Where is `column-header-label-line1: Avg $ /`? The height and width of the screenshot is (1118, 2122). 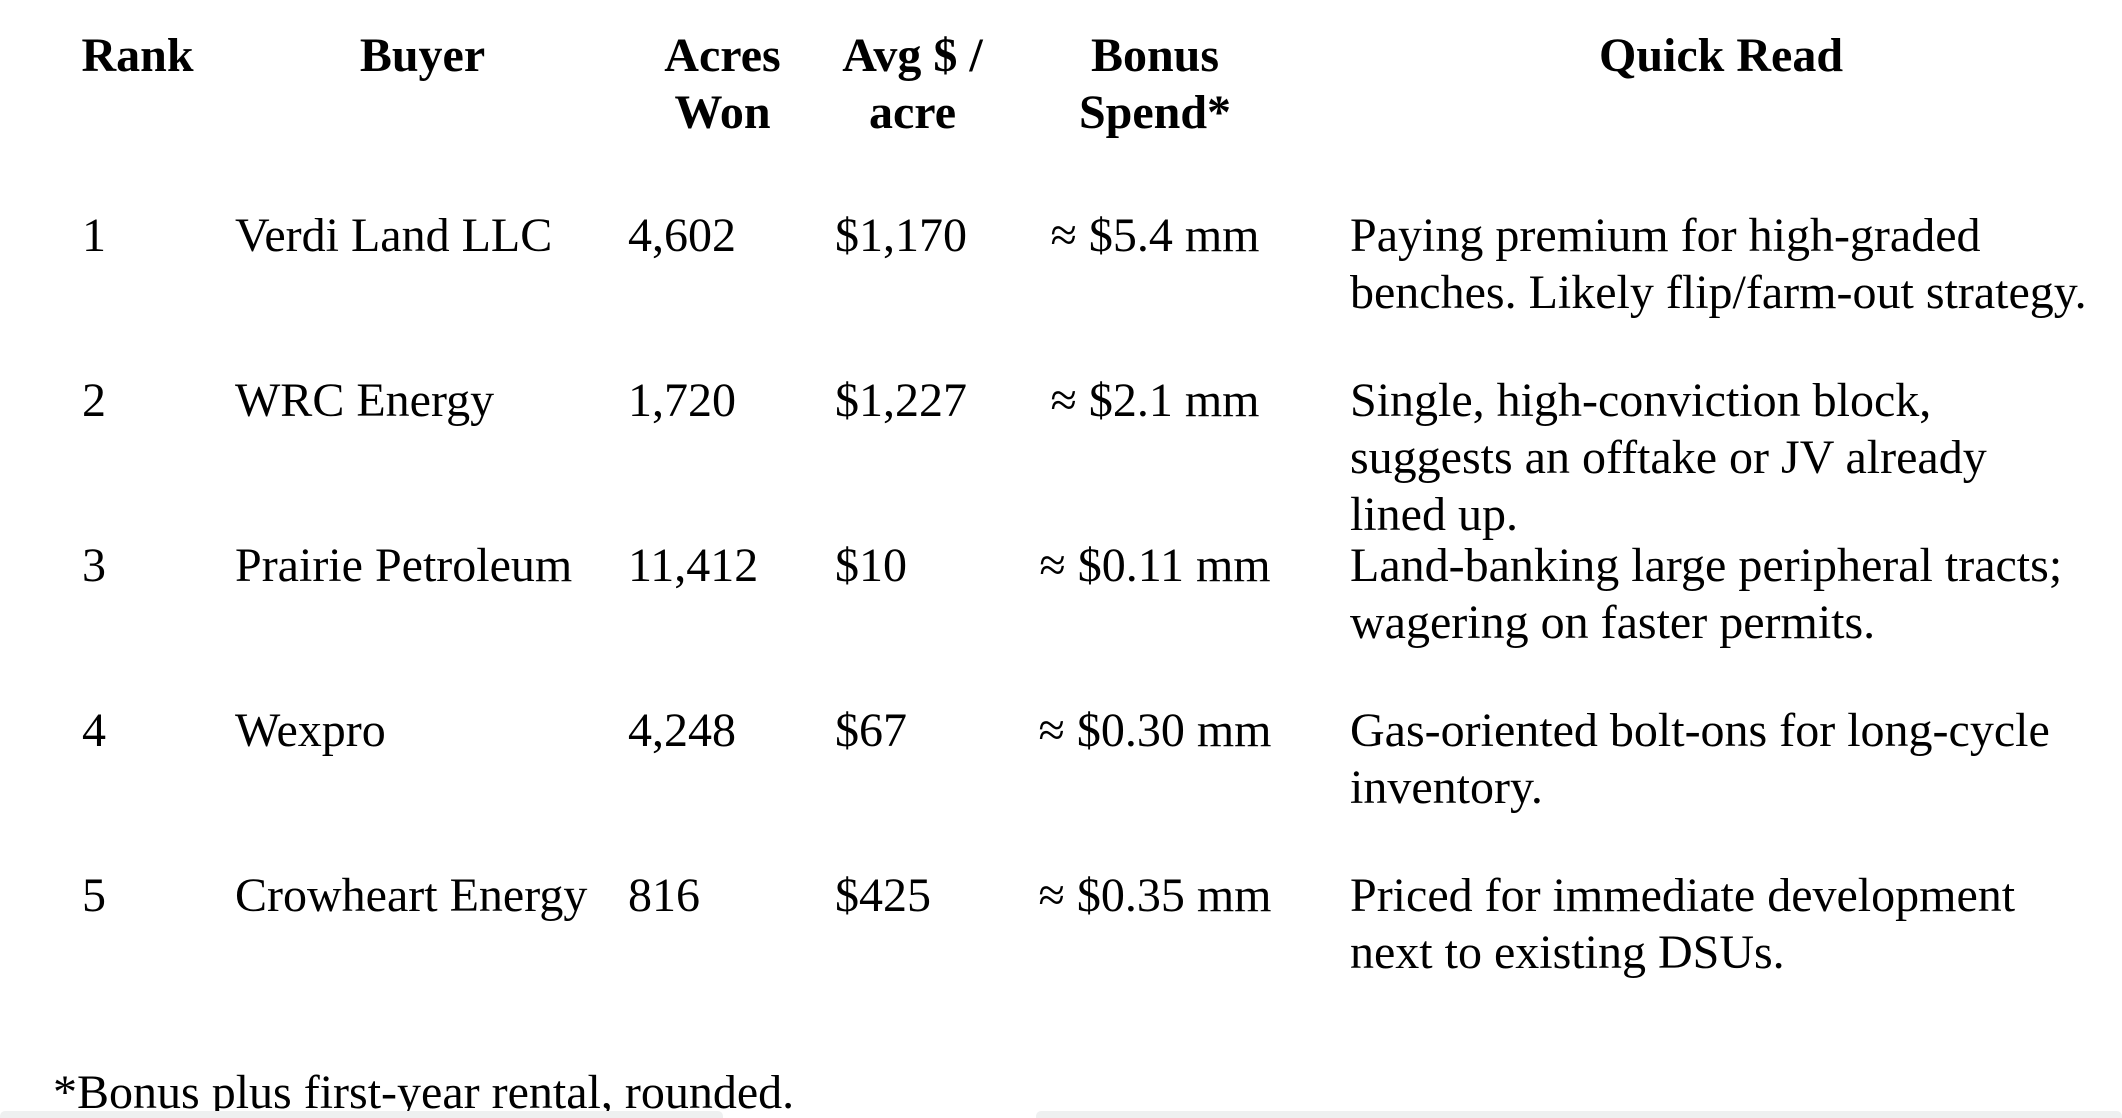 column-header-label-line1: Avg $ / is located at coordinates (912, 55).